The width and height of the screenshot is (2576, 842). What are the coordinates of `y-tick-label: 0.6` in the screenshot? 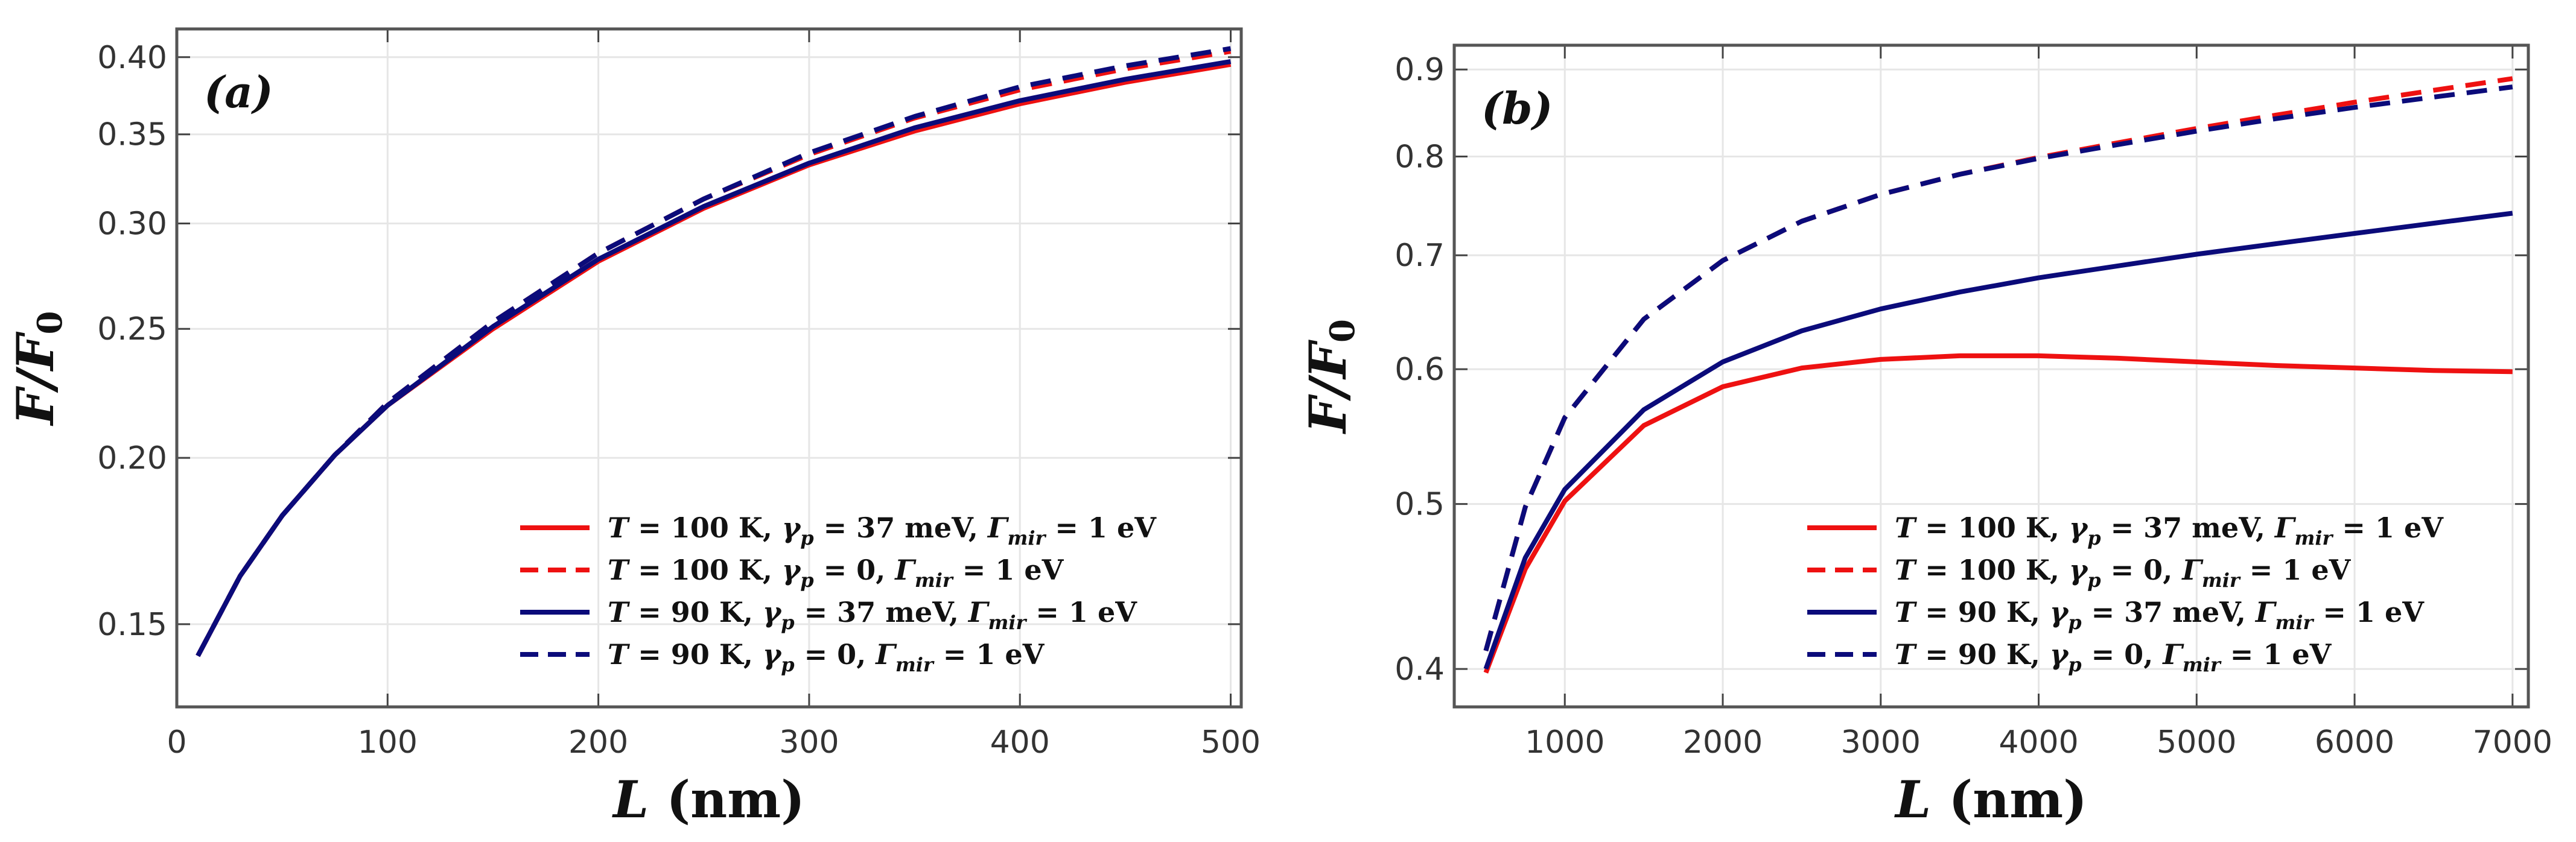 It's located at (1420, 370).